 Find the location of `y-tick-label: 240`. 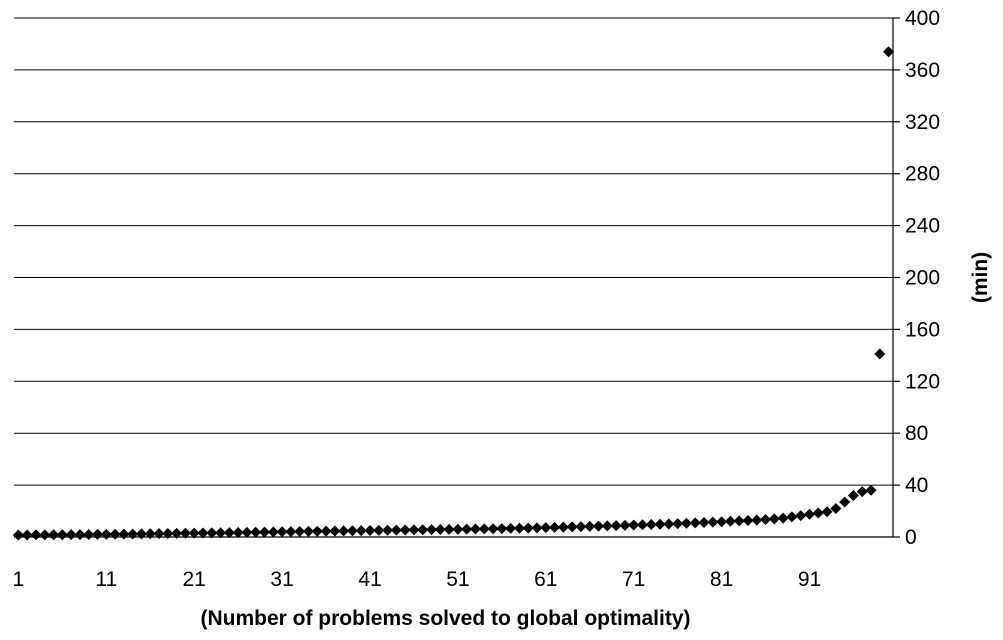

y-tick-label: 240 is located at coordinates (922, 226).